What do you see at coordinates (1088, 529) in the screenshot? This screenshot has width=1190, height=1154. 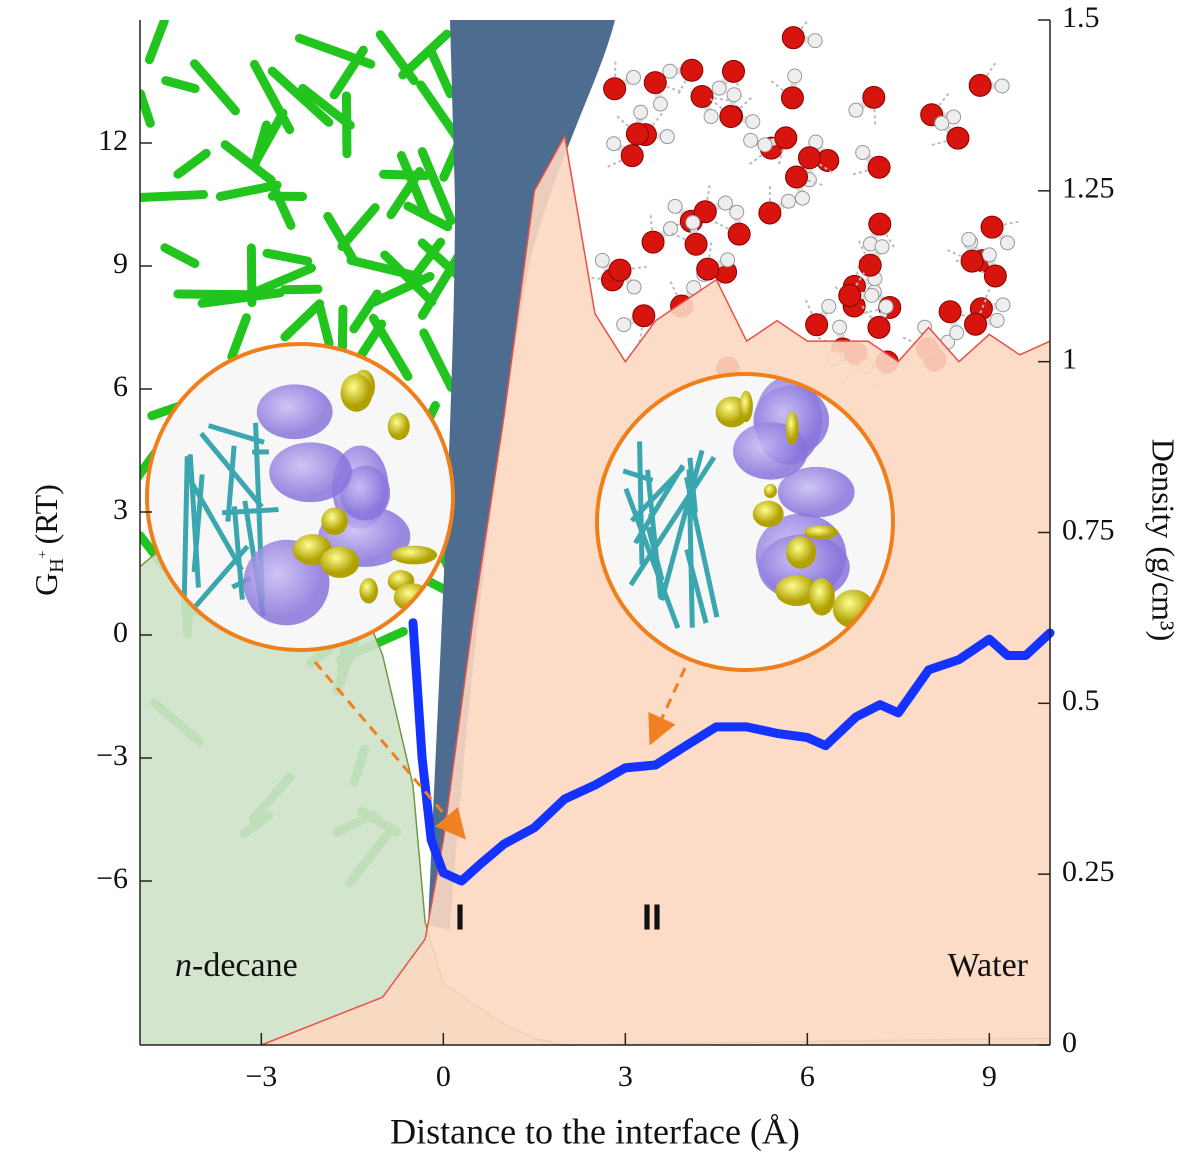 I see `y2-tick-label: 0.75` at bounding box center [1088, 529].